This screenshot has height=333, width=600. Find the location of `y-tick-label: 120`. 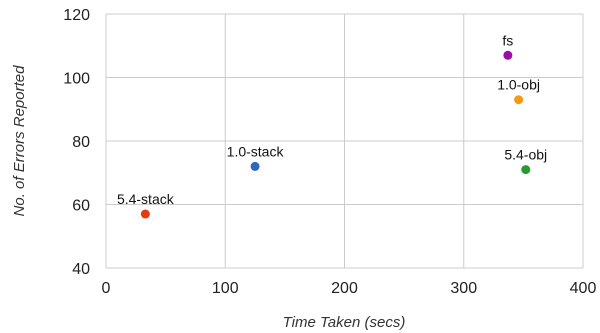

y-tick-label: 120 is located at coordinates (76, 15).